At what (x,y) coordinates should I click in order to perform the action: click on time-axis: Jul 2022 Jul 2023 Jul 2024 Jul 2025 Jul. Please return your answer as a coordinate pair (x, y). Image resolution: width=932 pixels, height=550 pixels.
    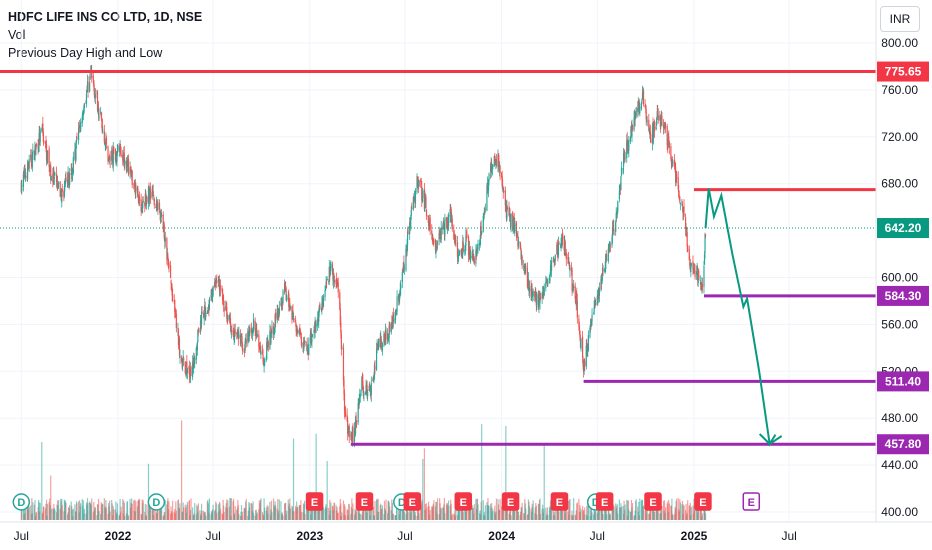
    Looking at the image, I should click on (405, 536).